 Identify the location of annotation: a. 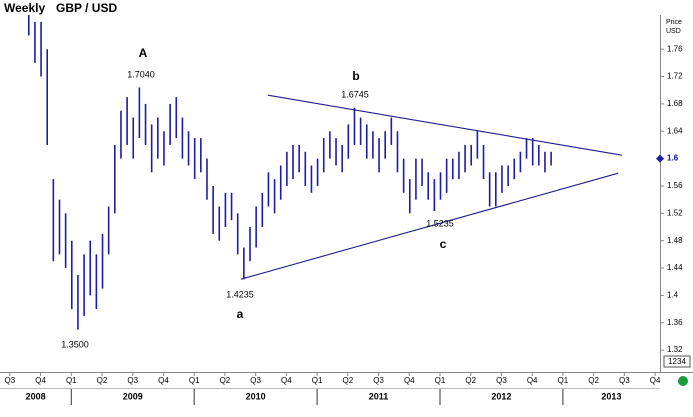
(240, 314).